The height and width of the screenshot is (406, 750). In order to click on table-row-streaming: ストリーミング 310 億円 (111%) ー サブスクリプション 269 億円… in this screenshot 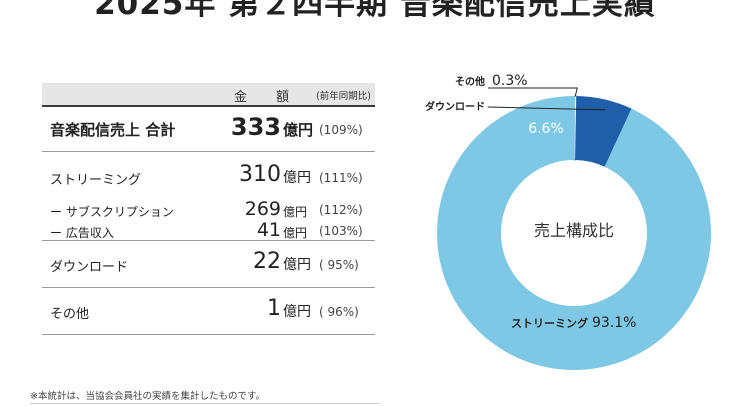, I will do `click(208, 196)`.